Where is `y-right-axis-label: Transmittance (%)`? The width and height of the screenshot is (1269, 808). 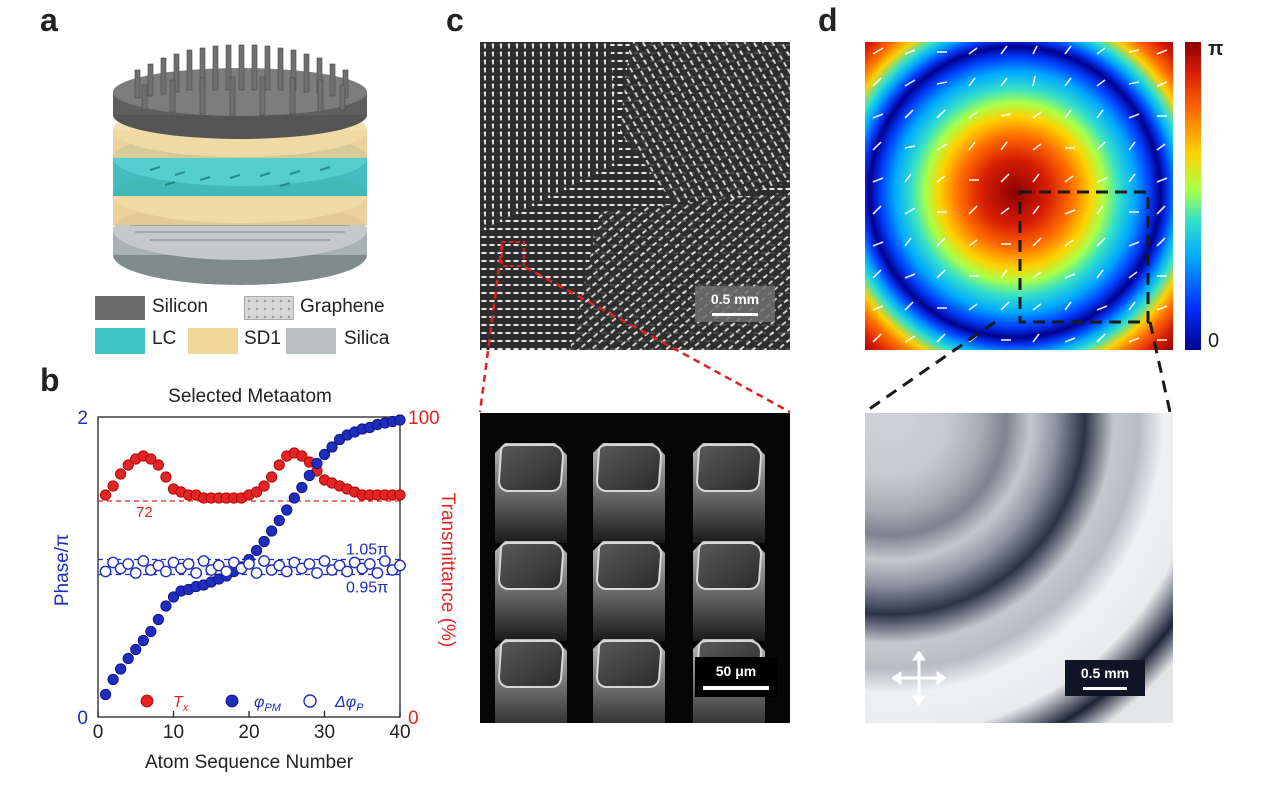
y-right-axis-label: Transmittance (%) is located at coordinates (447, 570).